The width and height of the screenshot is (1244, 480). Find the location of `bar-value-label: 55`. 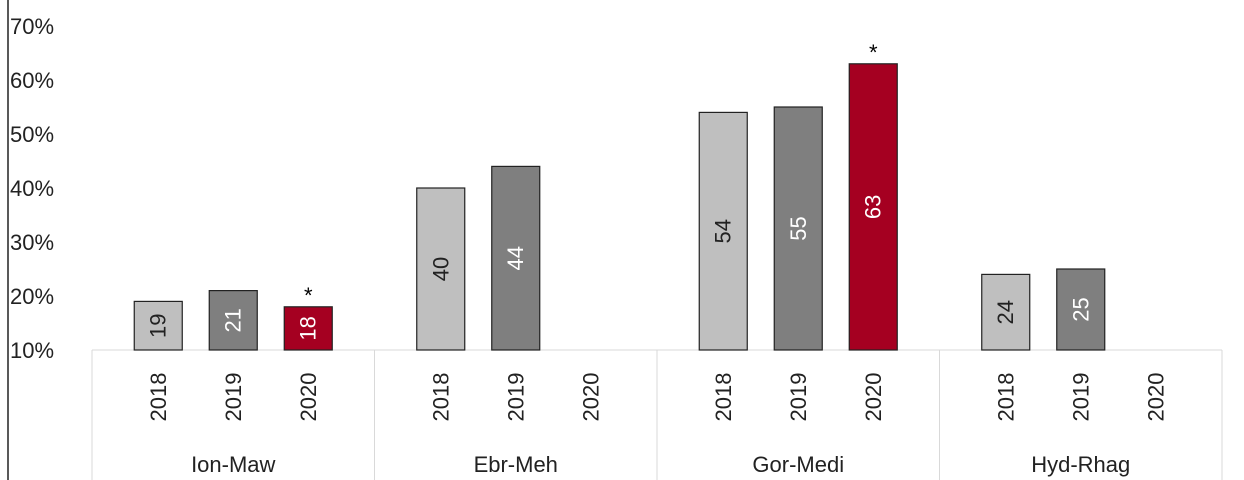

bar-value-label: 55 is located at coordinates (798, 228).